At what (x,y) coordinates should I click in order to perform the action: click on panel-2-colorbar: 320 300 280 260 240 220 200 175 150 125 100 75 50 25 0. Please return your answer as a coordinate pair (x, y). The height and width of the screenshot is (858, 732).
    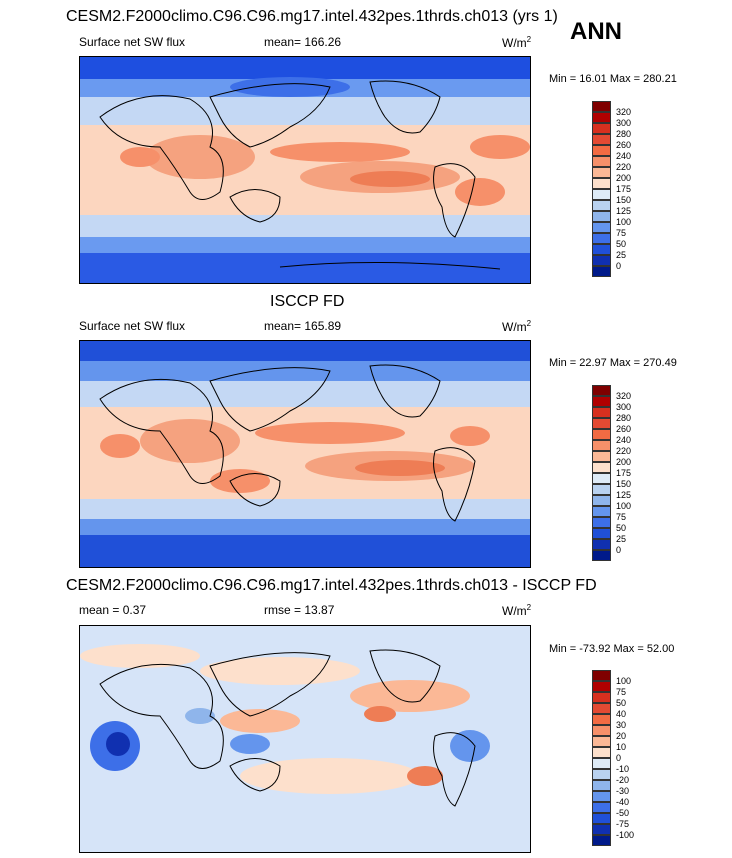
    Looking at the image, I should click on (622, 473).